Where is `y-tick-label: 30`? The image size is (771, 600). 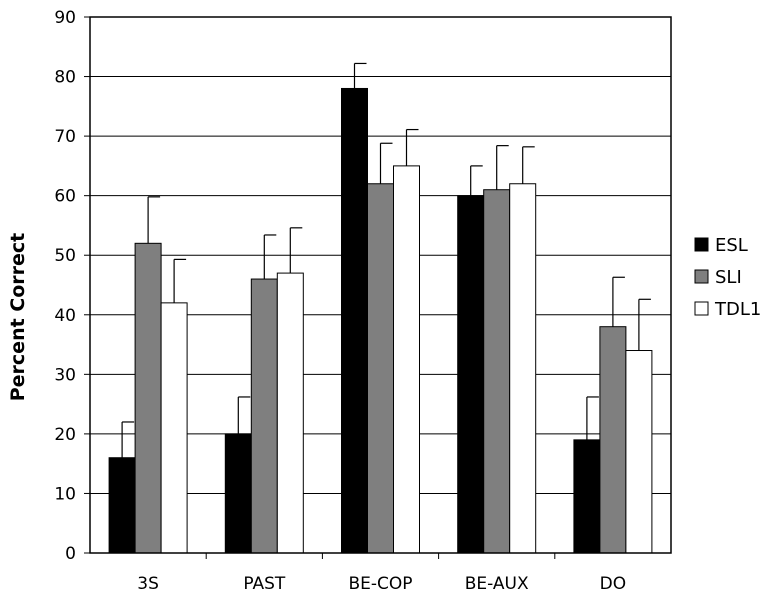
y-tick-label: 30 is located at coordinates (65, 375).